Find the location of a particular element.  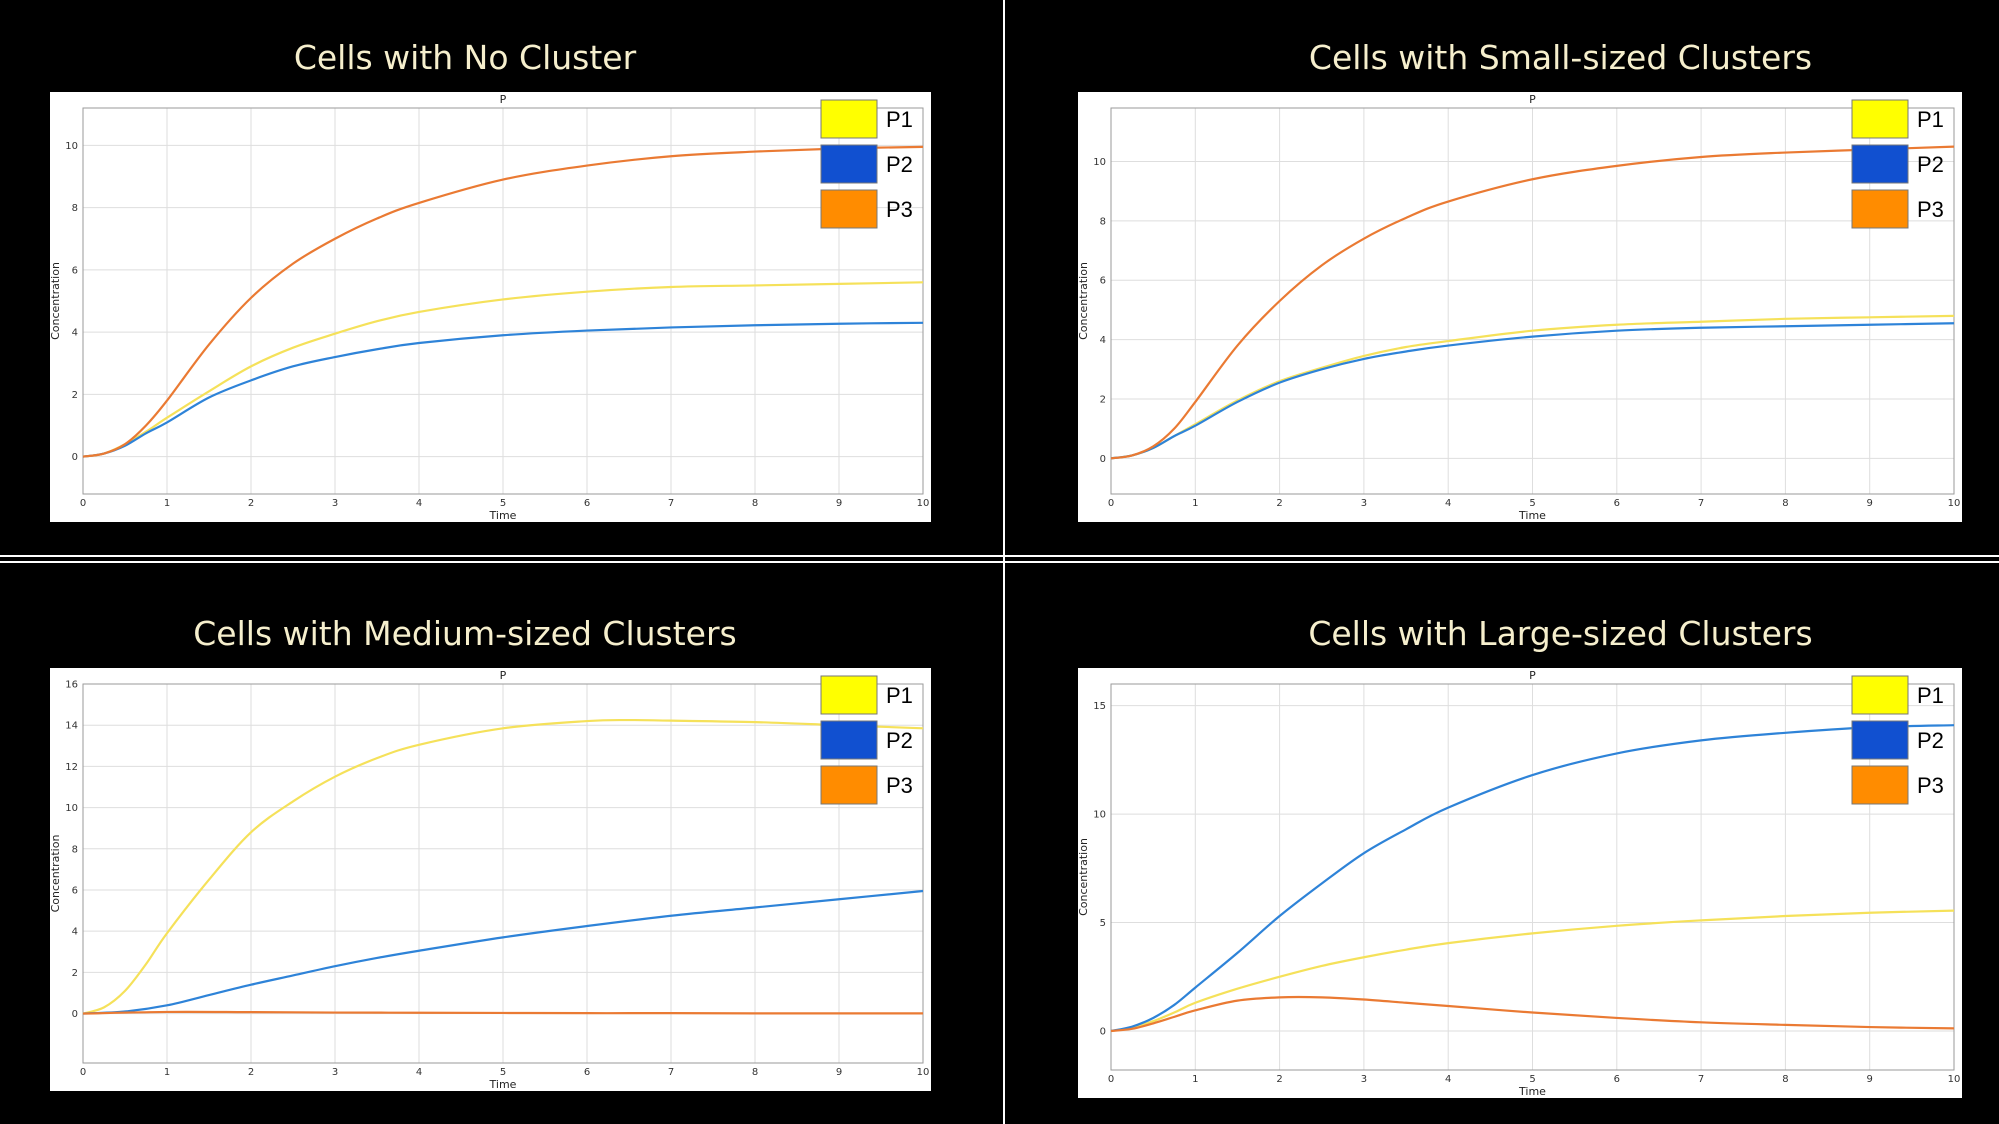

y-tick-label: 0 is located at coordinates (75, 1014).